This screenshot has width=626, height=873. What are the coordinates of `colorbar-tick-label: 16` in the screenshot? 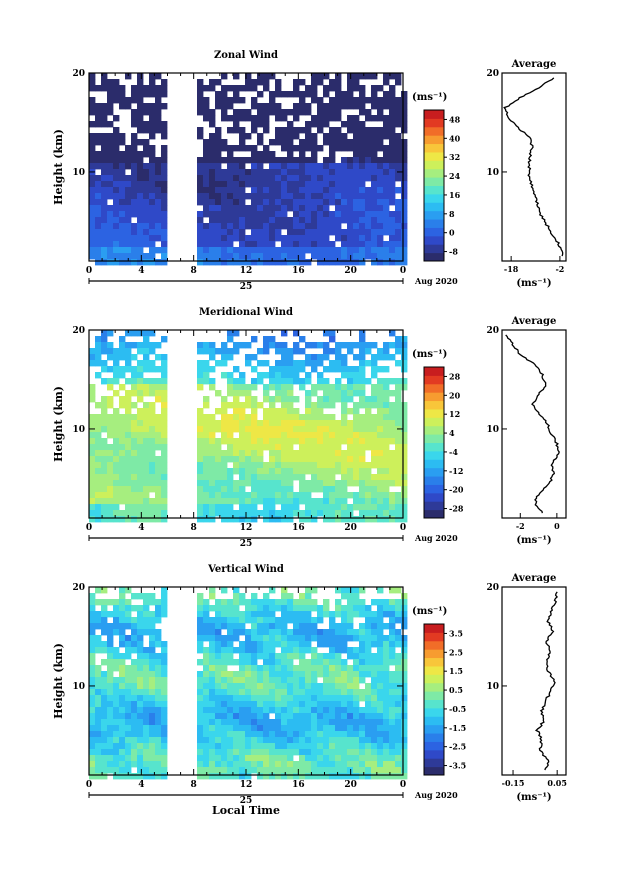 It's located at (455, 195).